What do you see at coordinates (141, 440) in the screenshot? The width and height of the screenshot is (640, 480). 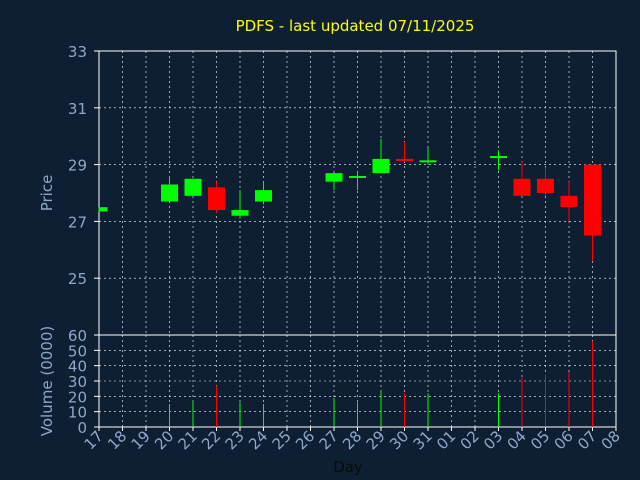 I see `x-tick-label: 19` at bounding box center [141, 440].